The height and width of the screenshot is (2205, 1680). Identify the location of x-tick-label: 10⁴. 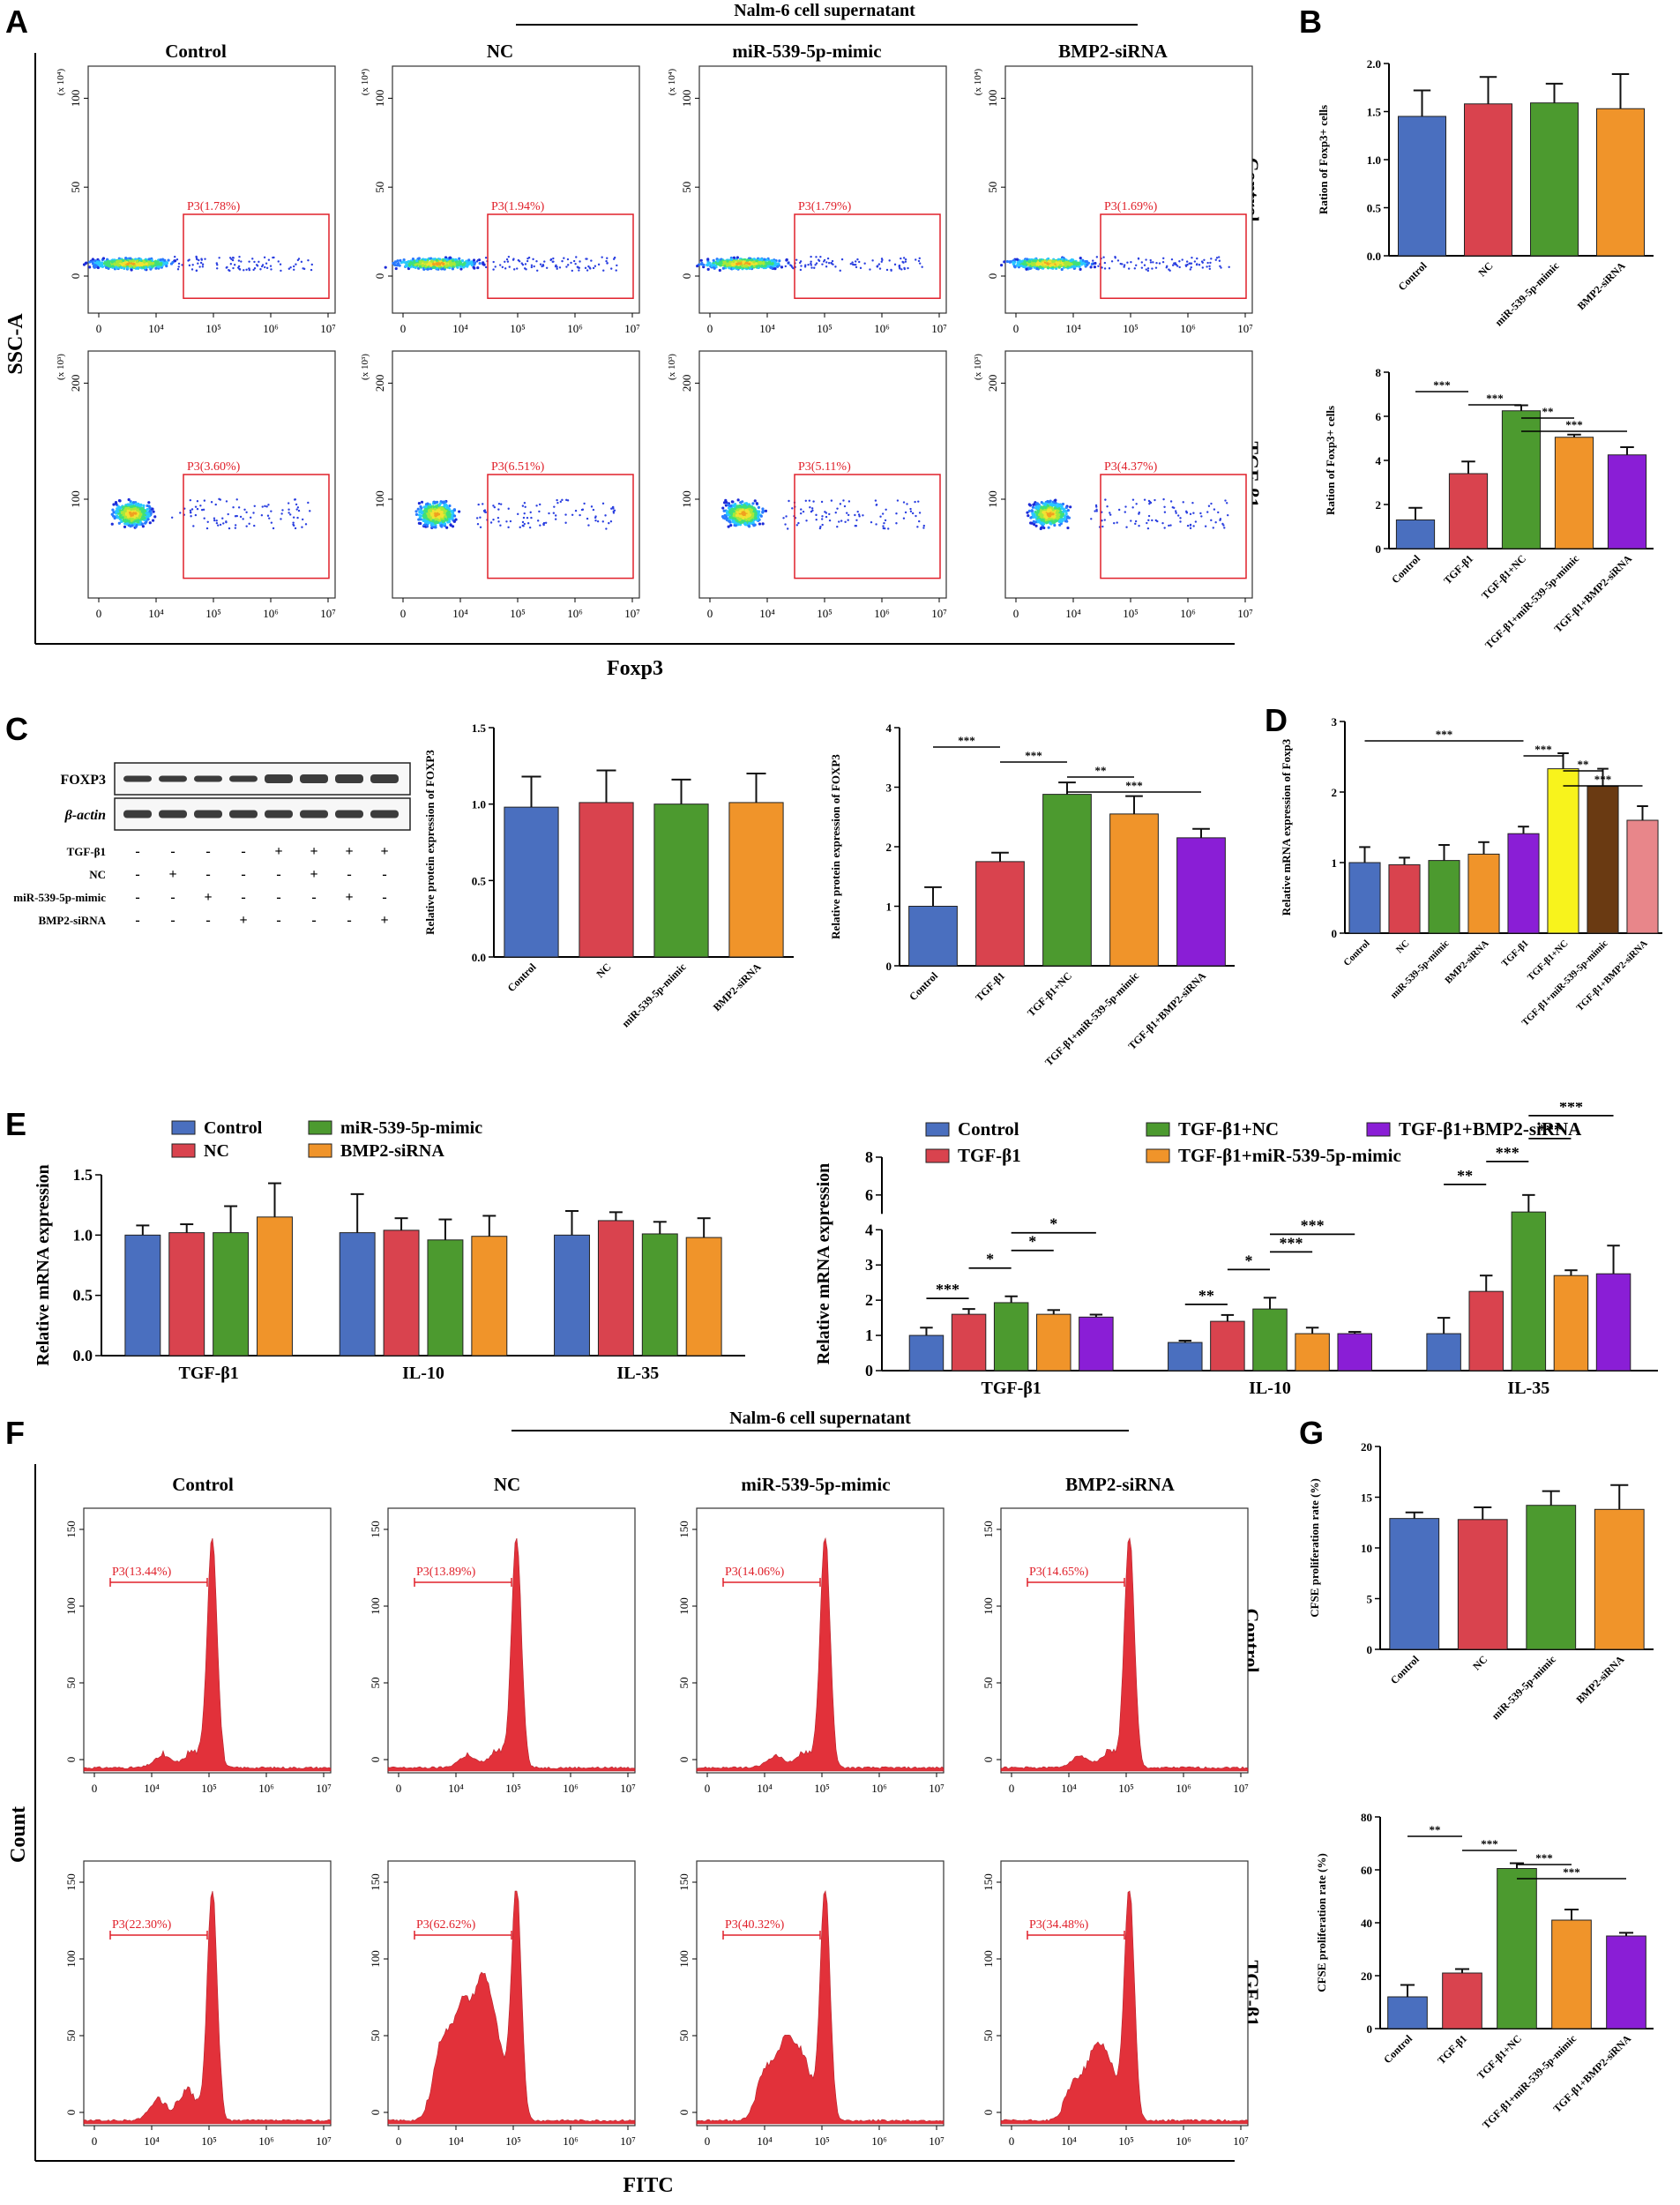
(767, 613).